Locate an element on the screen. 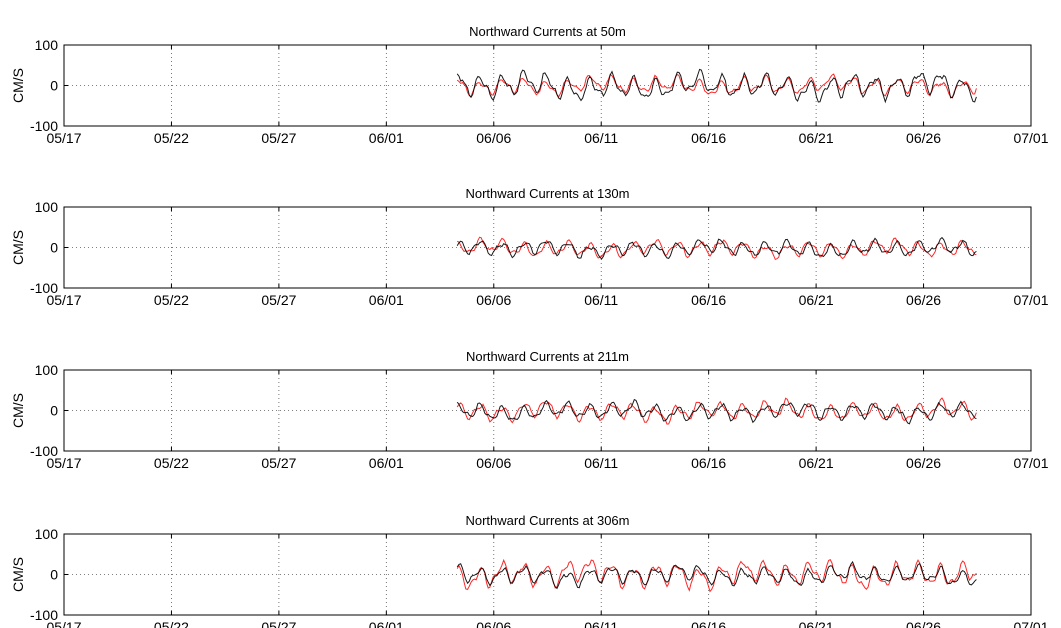  panel-title: Northward Currents at 50m is located at coordinates (547, 31).